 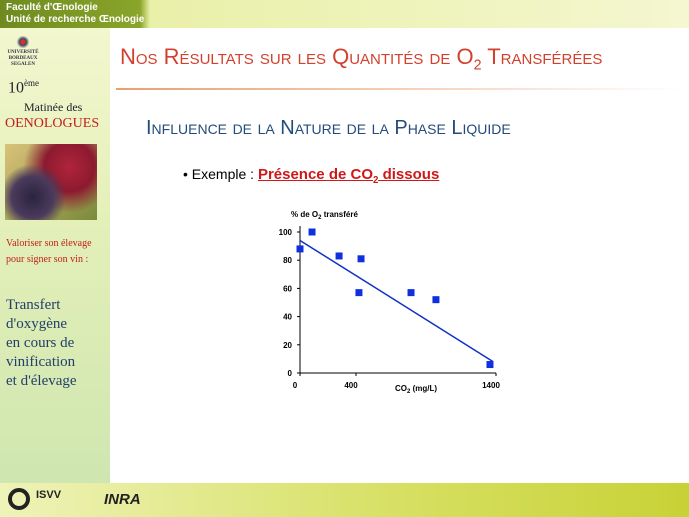 What do you see at coordinates (49, 243) in the screenshot?
I see `tagline-line: Valoriser son élevage` at bounding box center [49, 243].